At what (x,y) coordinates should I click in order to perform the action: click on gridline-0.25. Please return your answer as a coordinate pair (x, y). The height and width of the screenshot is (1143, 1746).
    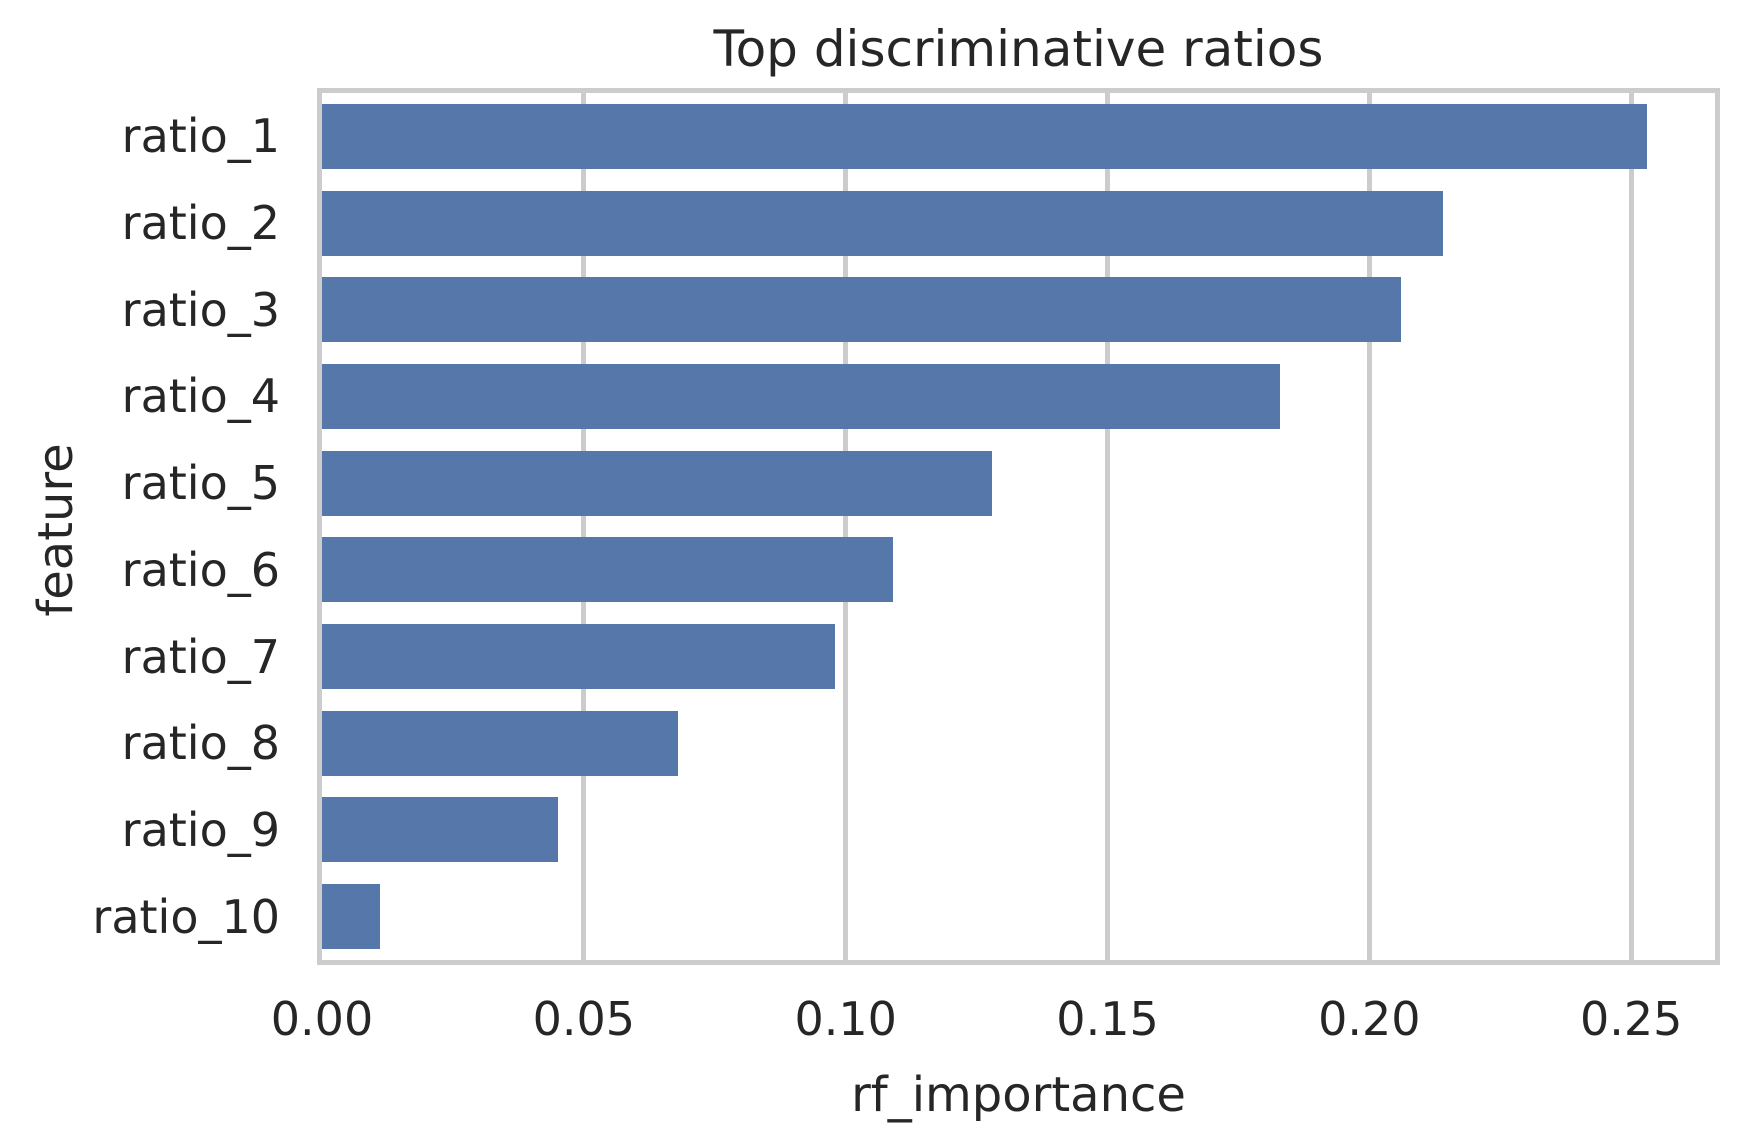
    Looking at the image, I should click on (1631, 526).